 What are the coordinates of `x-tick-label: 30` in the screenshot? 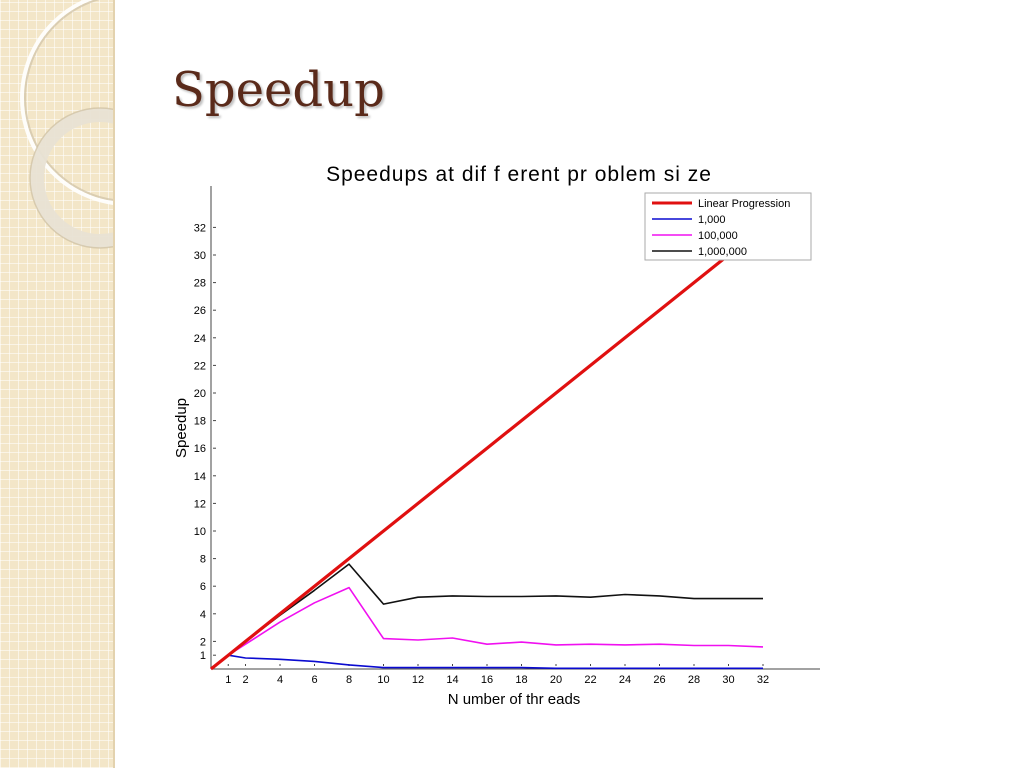 It's located at (728, 680).